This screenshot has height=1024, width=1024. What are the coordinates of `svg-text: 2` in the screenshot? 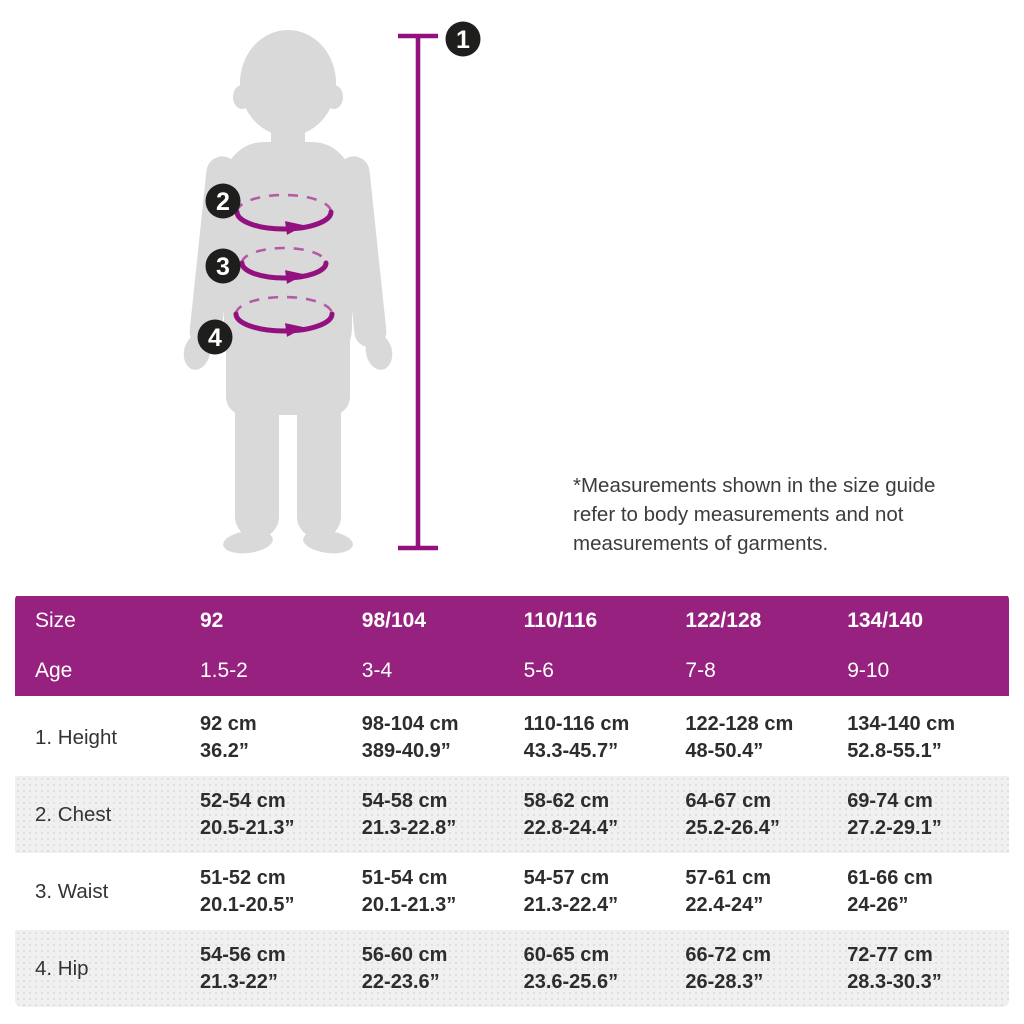 It's located at (223, 202).